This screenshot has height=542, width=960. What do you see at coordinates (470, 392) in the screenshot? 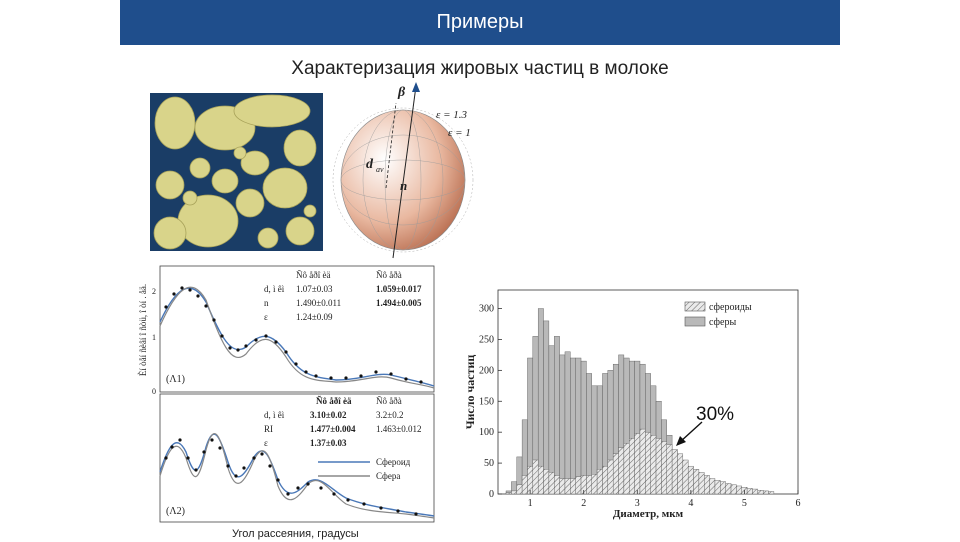
I see `histogram-y-label: Число частиц` at bounding box center [470, 392].